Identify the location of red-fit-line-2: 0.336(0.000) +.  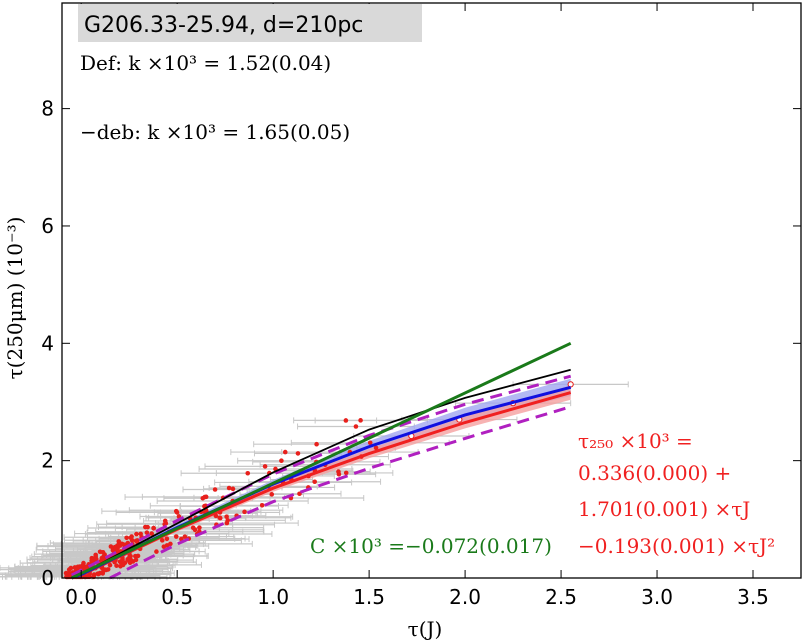
(654, 473).